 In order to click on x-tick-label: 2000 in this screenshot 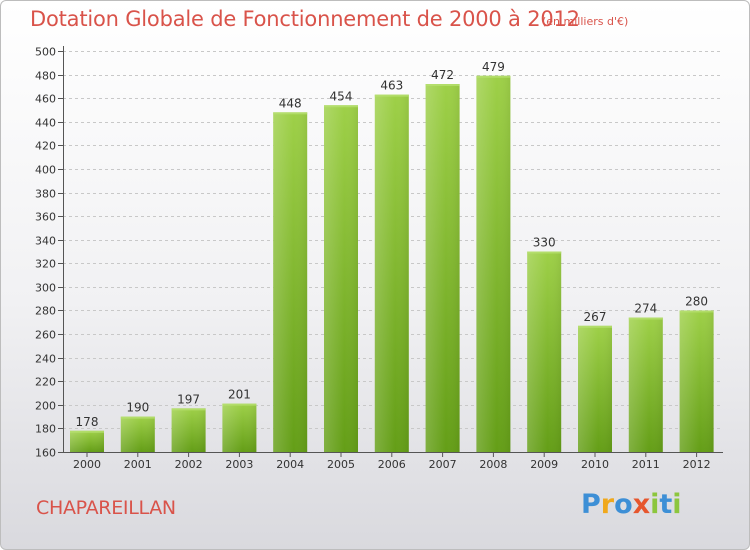, I will do `click(87, 464)`.